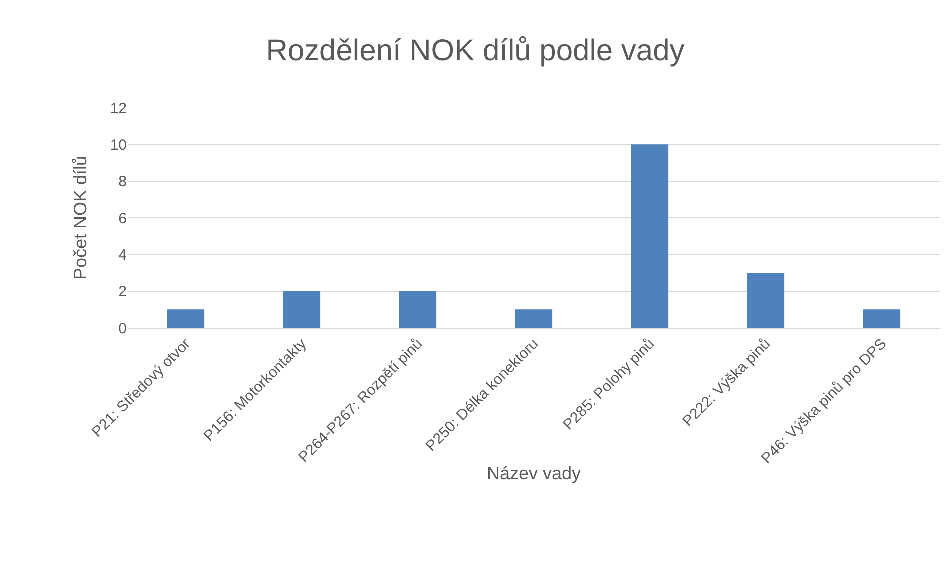 The width and height of the screenshot is (951, 562). What do you see at coordinates (118, 109) in the screenshot?
I see `y-tick-label: 12` at bounding box center [118, 109].